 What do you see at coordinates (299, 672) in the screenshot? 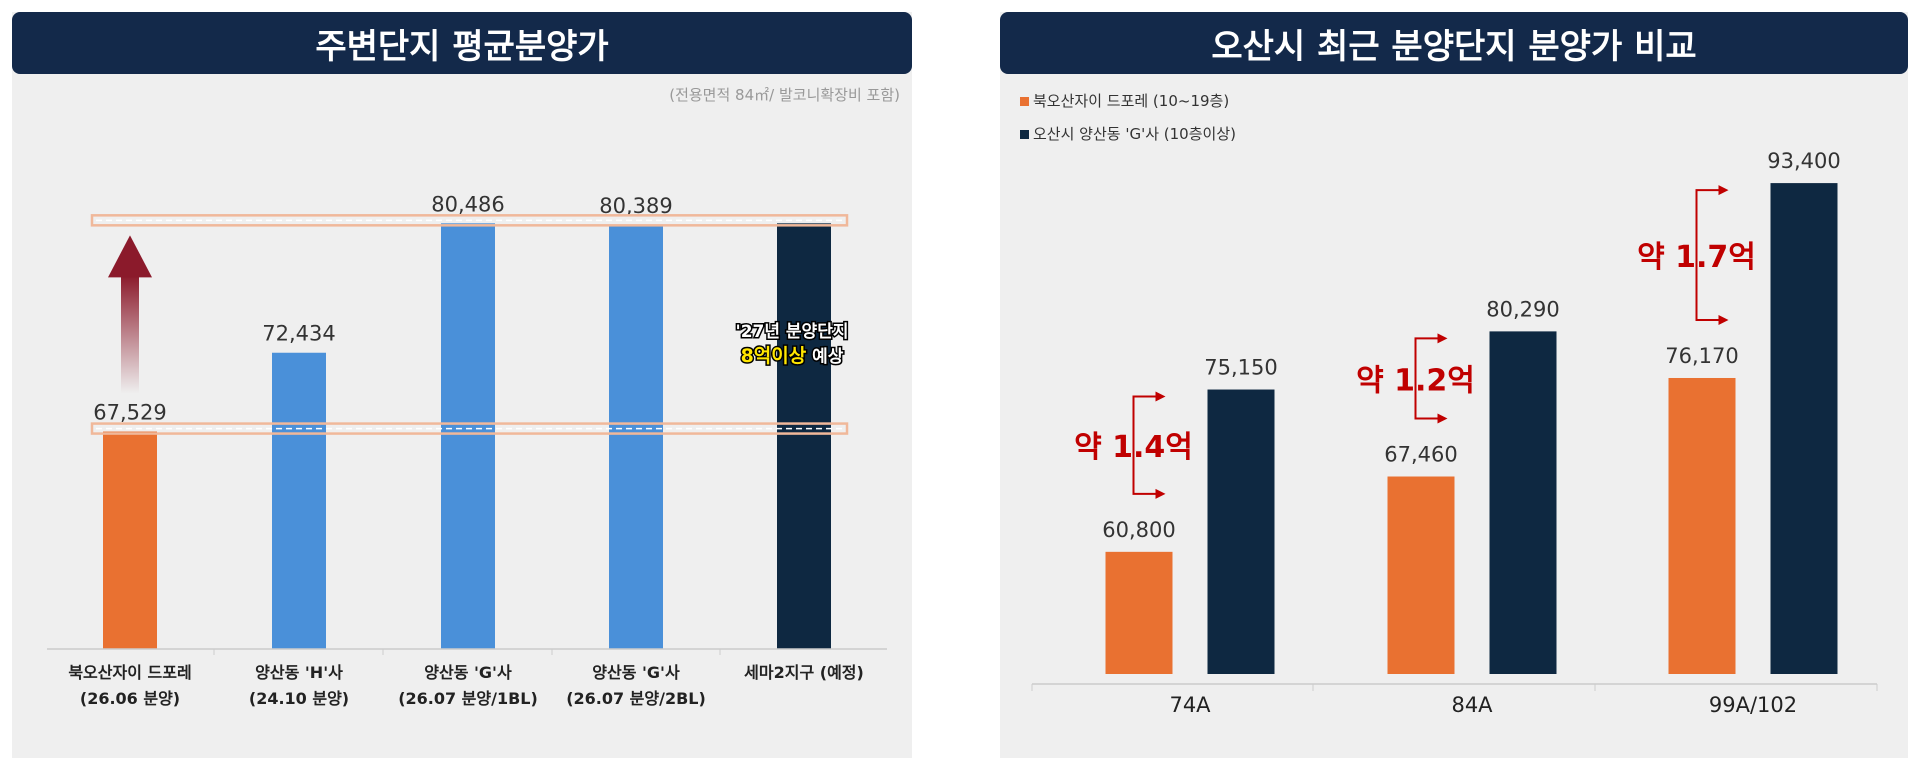
I see `category-label-2-line-1: 양산동 'H'사` at bounding box center [299, 672].